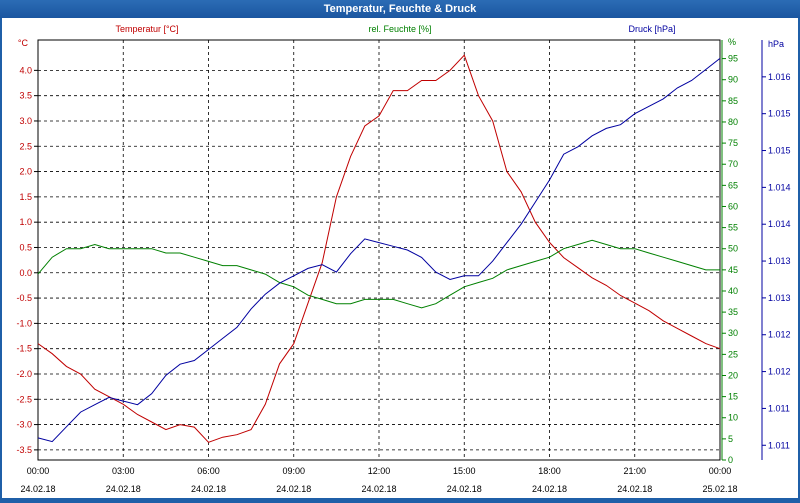  Describe the element at coordinates (634, 471) in the screenshot. I see `x-tick-time-label: 21:00` at that location.